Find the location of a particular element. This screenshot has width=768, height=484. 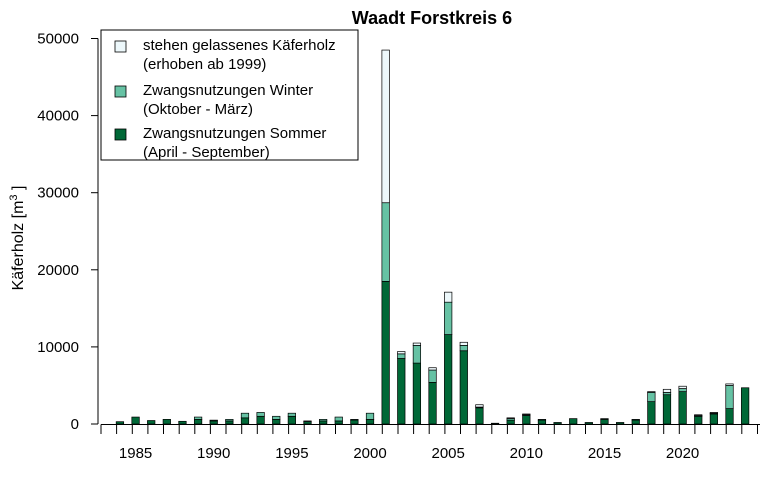

x-tick-label: 2005 is located at coordinates (448, 453).